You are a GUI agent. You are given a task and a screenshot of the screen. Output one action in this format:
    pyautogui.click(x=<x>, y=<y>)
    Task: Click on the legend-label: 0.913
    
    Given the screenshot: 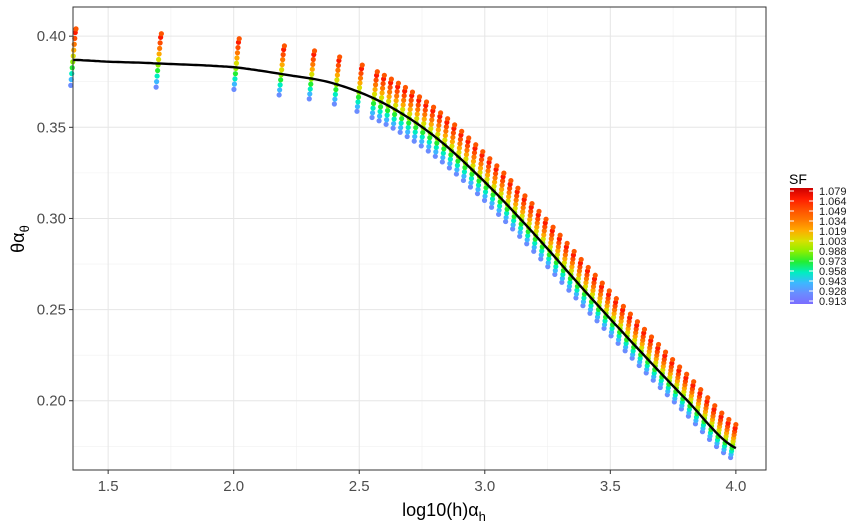 What is the action you would take?
    pyautogui.click(x=833, y=302)
    